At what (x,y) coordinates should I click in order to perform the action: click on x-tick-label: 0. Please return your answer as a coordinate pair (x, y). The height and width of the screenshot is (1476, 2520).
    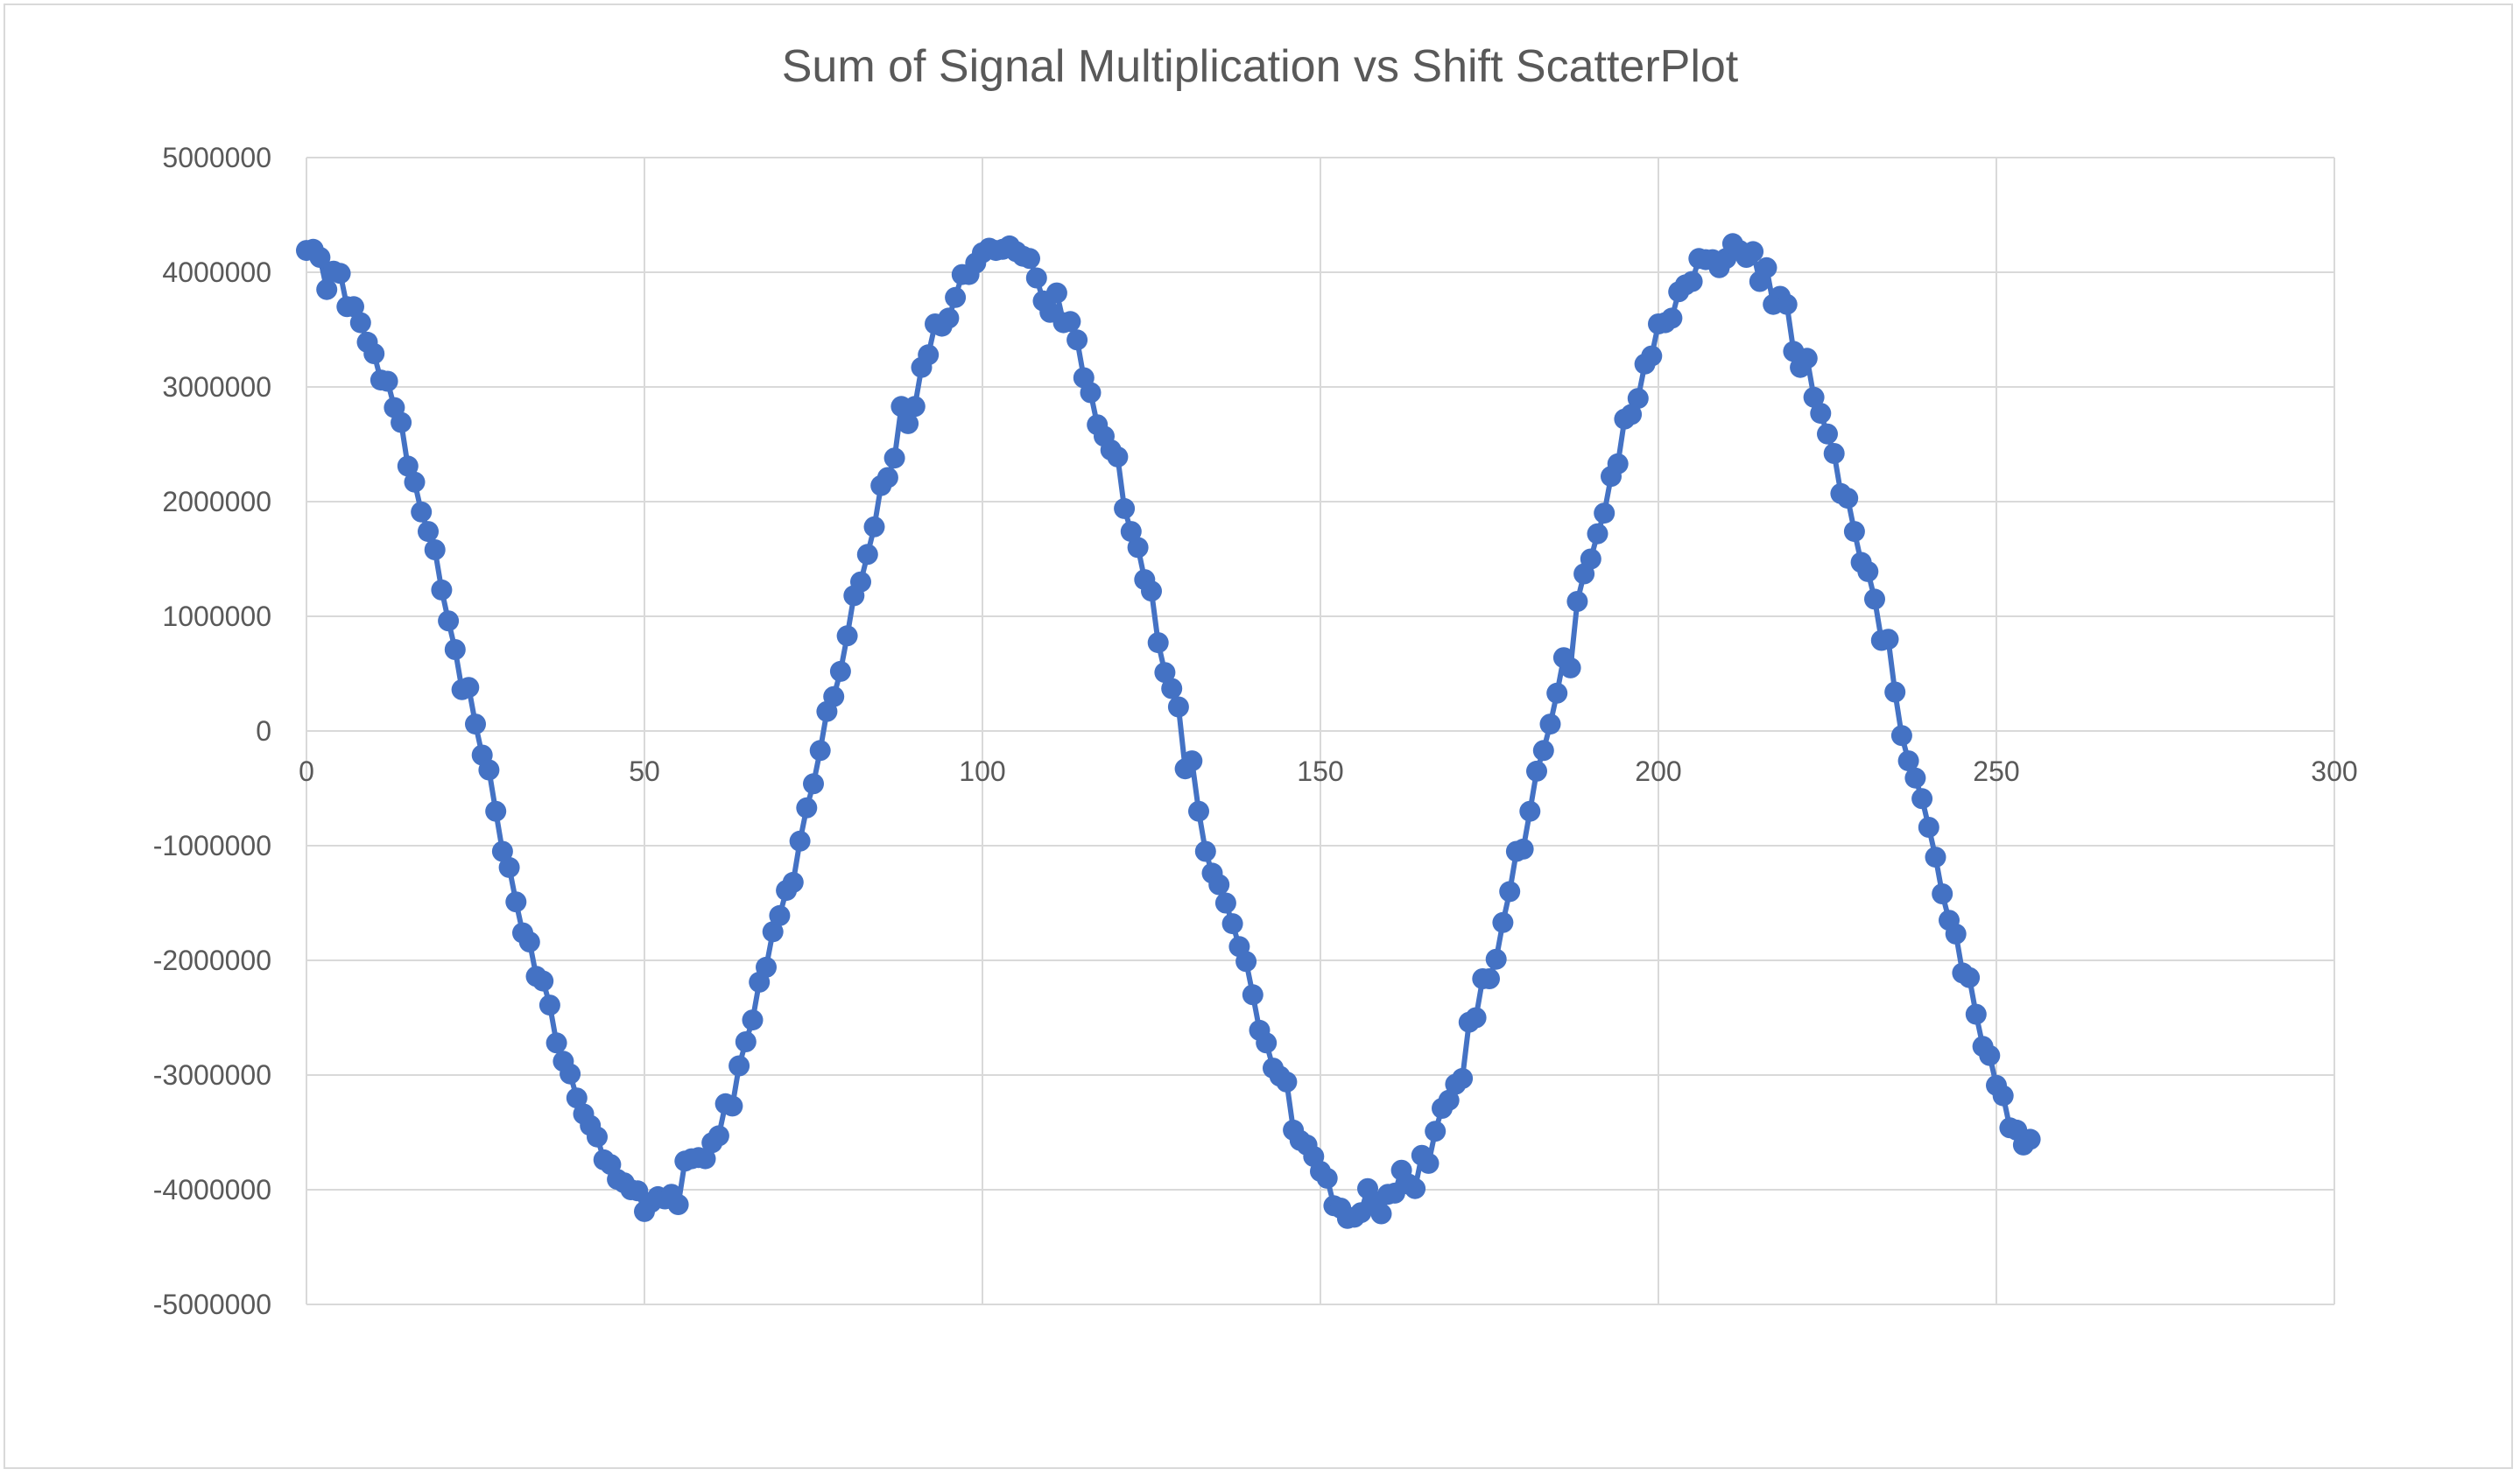
    Looking at the image, I should click on (306, 771).